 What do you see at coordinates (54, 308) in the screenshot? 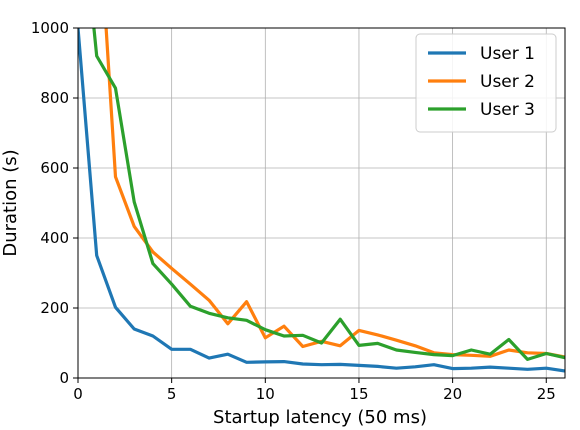
I see `y-tick-label: 200` at bounding box center [54, 308].